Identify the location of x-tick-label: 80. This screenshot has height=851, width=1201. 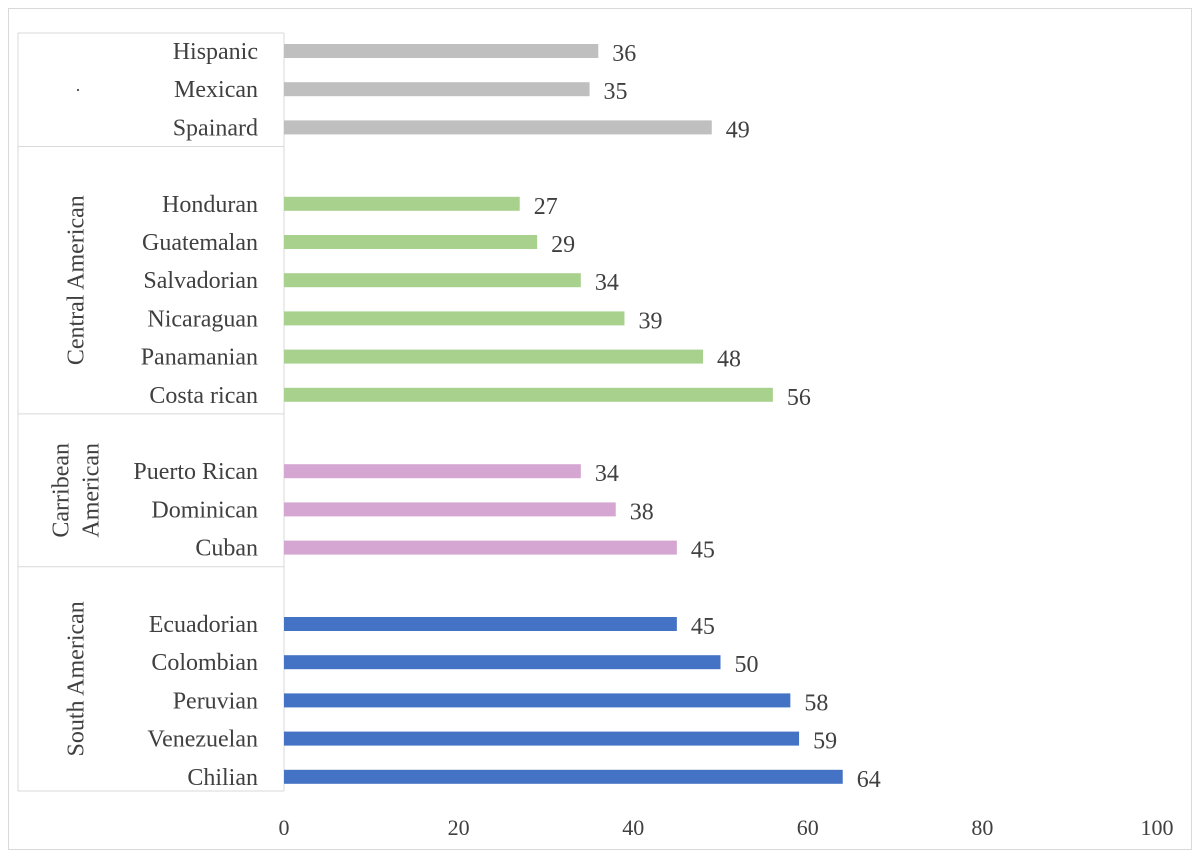
(982, 827).